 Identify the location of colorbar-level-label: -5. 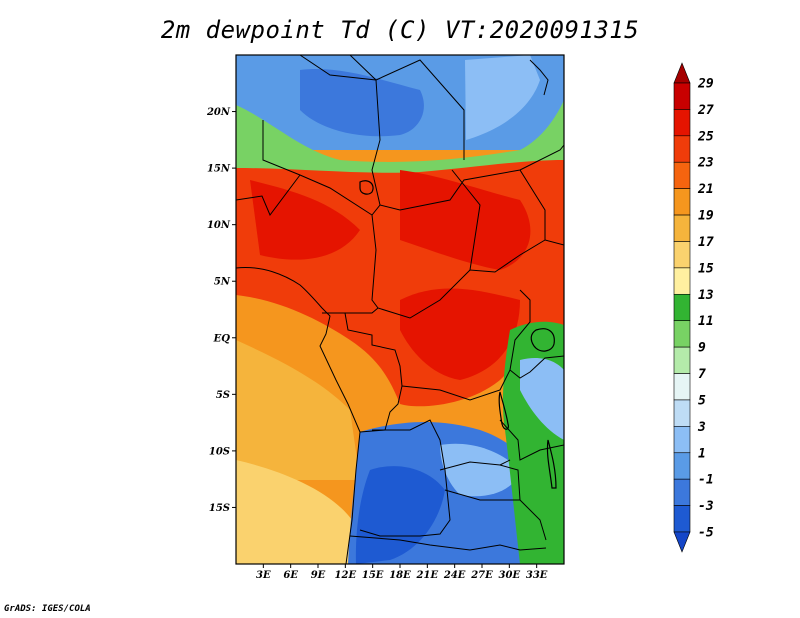
(706, 533).